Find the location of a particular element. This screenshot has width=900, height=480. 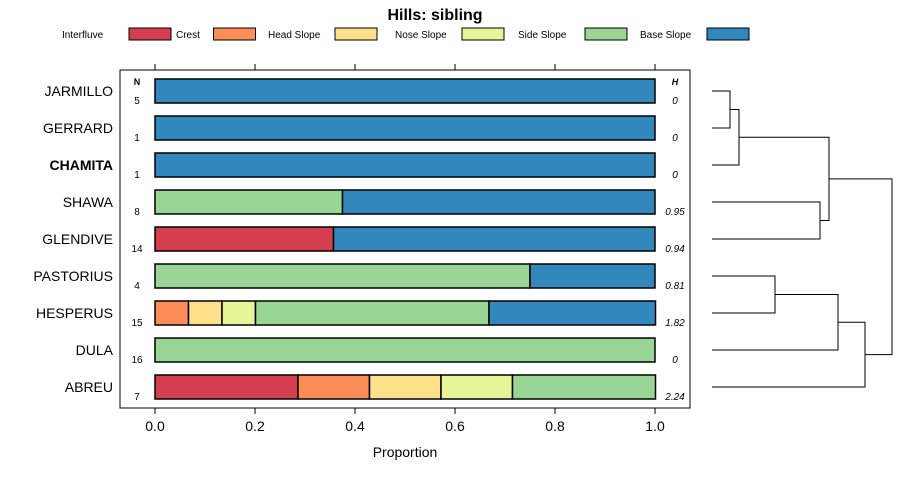

bar-glendive-base-slope is located at coordinates (494, 239).